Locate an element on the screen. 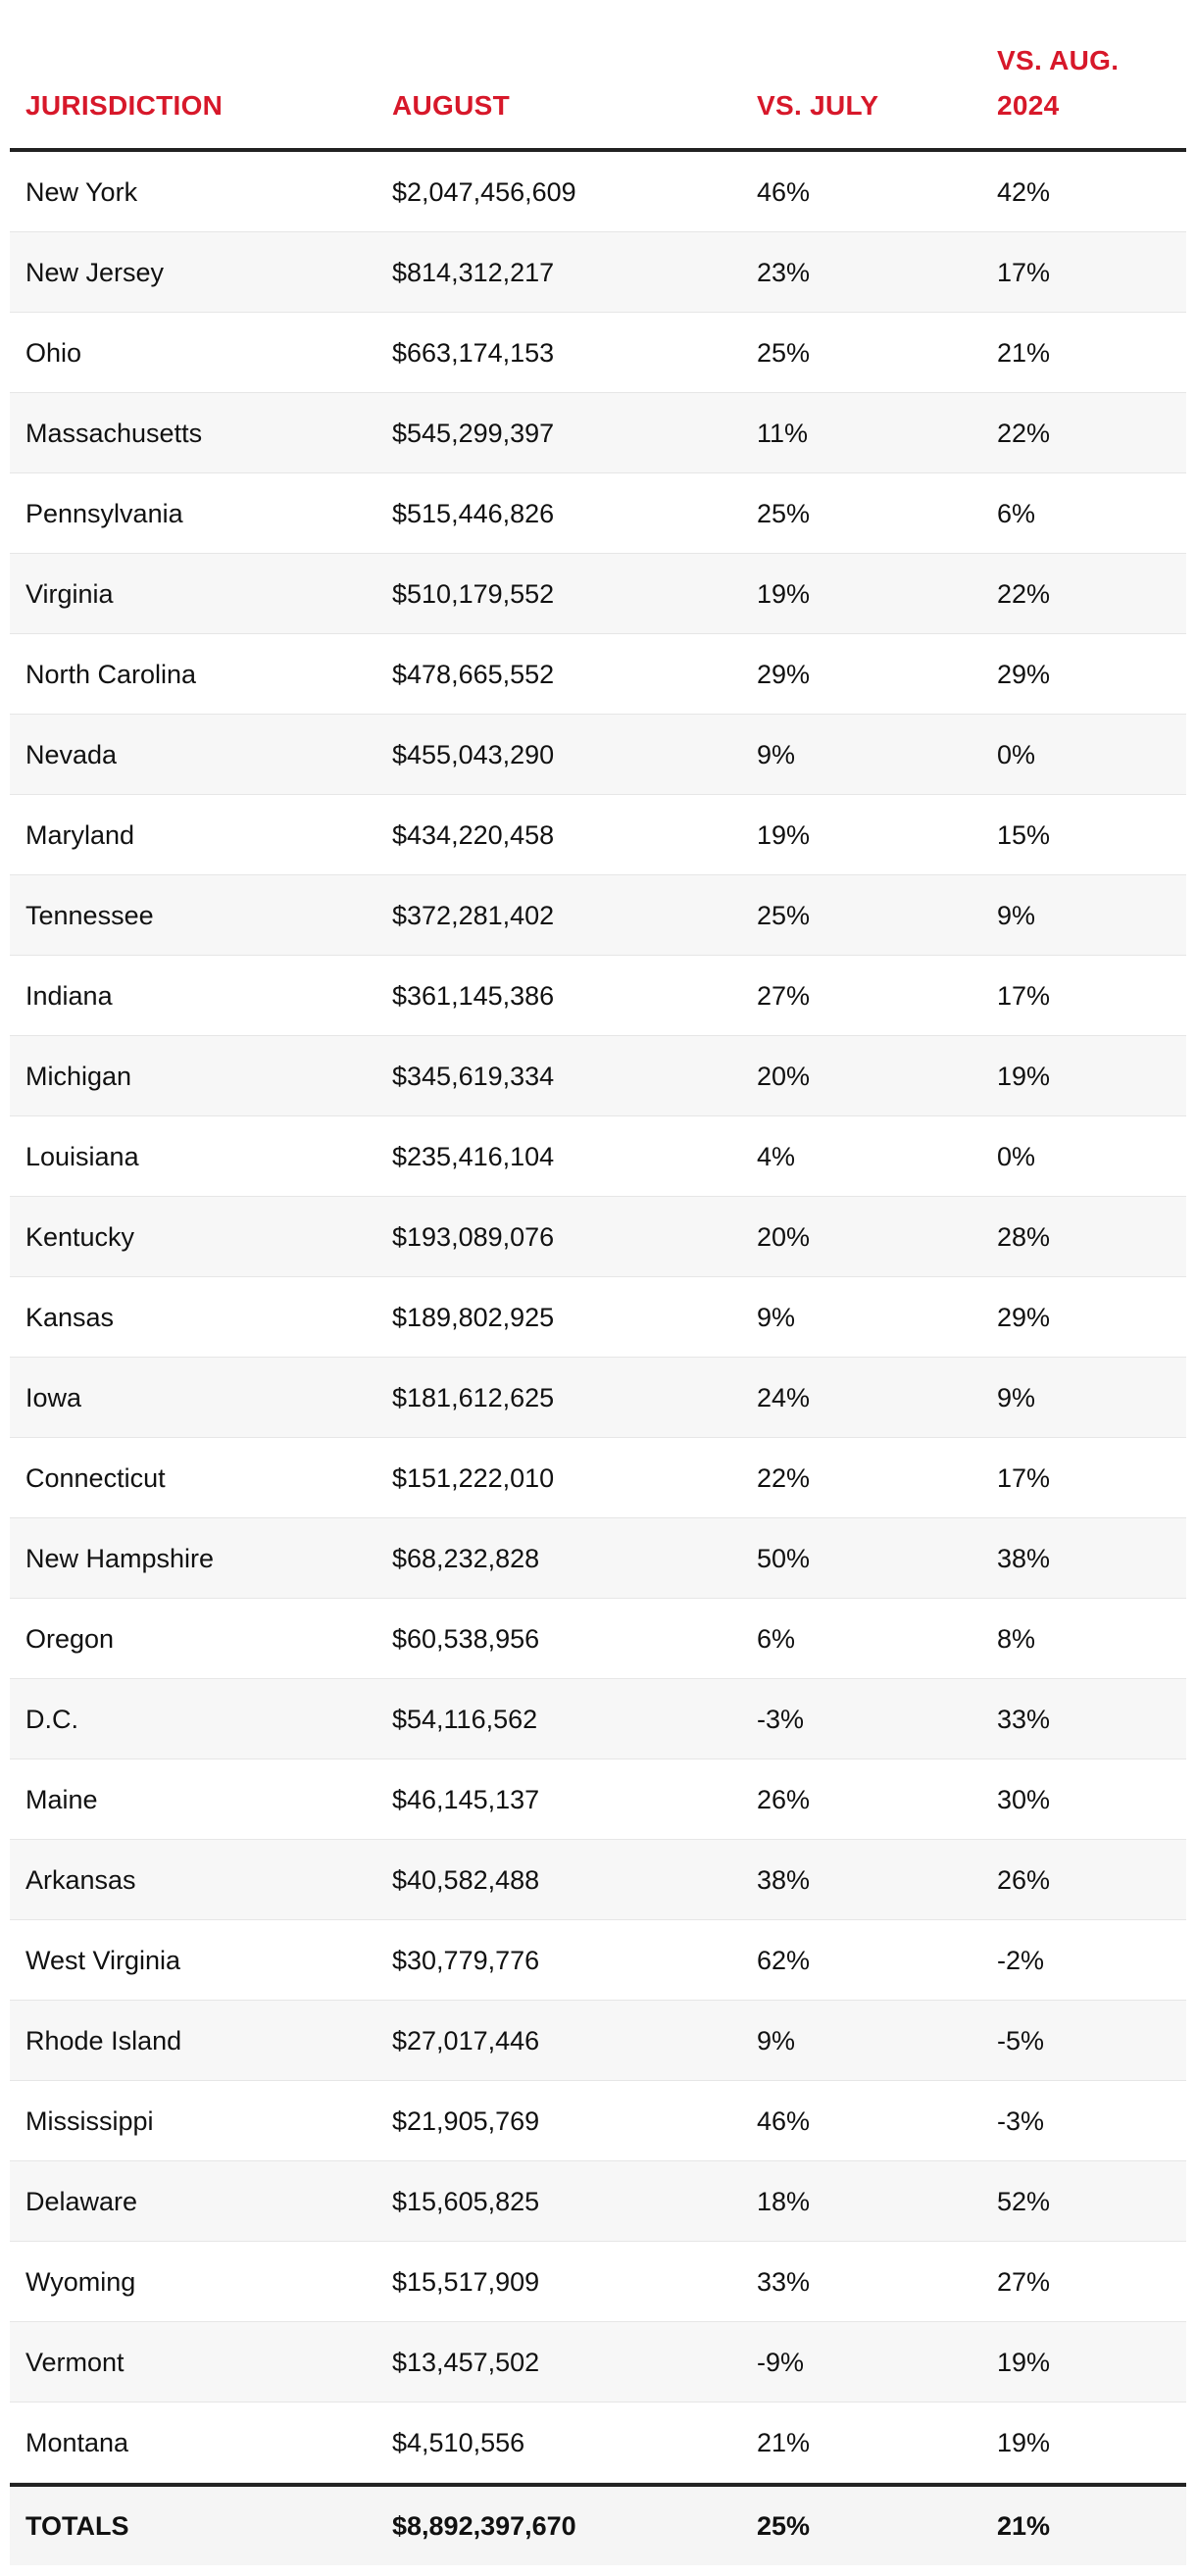 The width and height of the screenshot is (1196, 2576). cell-vs-july: 11% is located at coordinates (783, 433).